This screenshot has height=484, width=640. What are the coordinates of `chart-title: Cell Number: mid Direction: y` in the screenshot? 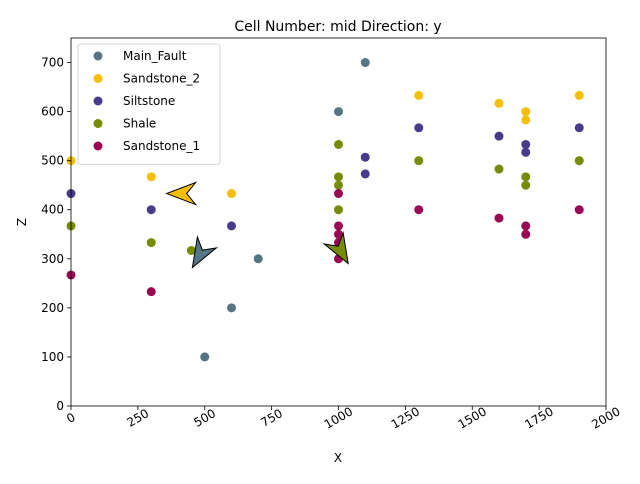 It's located at (337, 27).